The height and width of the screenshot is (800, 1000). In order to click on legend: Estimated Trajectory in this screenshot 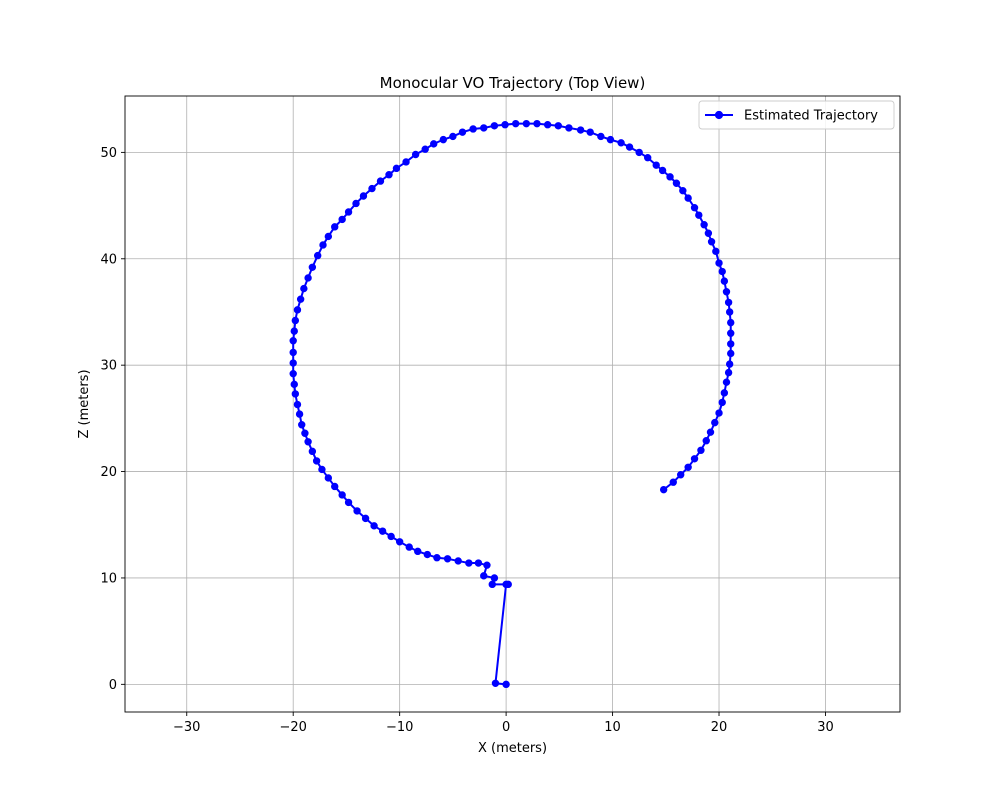, I will do `click(796, 115)`.